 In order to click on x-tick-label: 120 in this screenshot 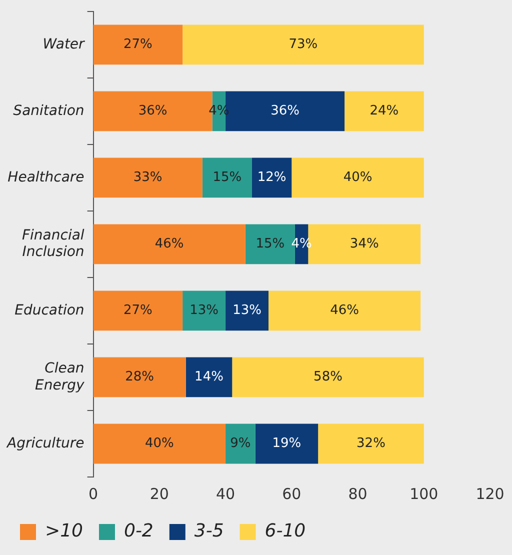, I will do `click(490, 493)`.